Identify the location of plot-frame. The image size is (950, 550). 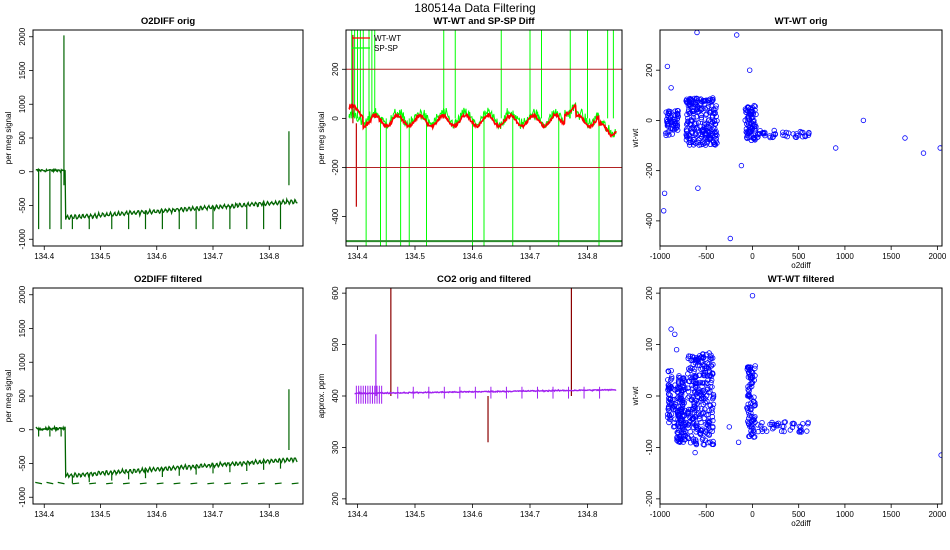
(168, 138).